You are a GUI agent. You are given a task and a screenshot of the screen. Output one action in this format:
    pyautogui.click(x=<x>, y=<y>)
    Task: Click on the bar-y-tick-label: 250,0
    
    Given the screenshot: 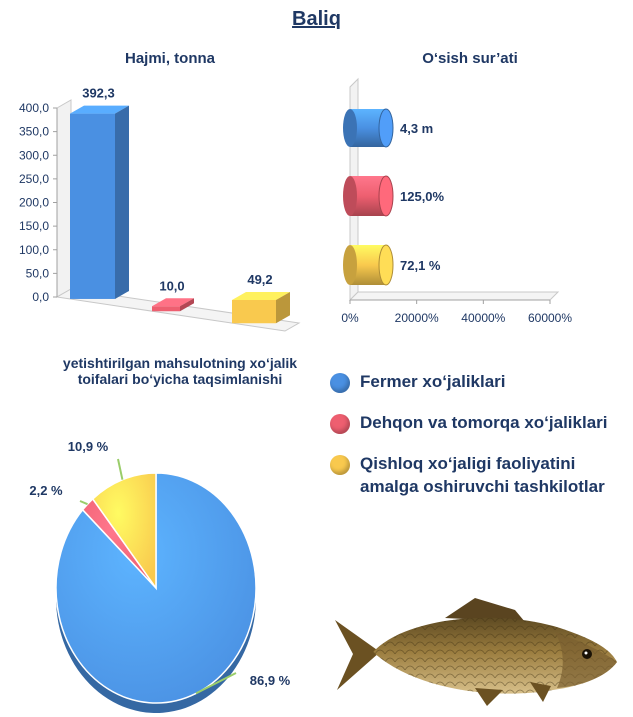 What is the action you would take?
    pyautogui.click(x=34, y=179)
    